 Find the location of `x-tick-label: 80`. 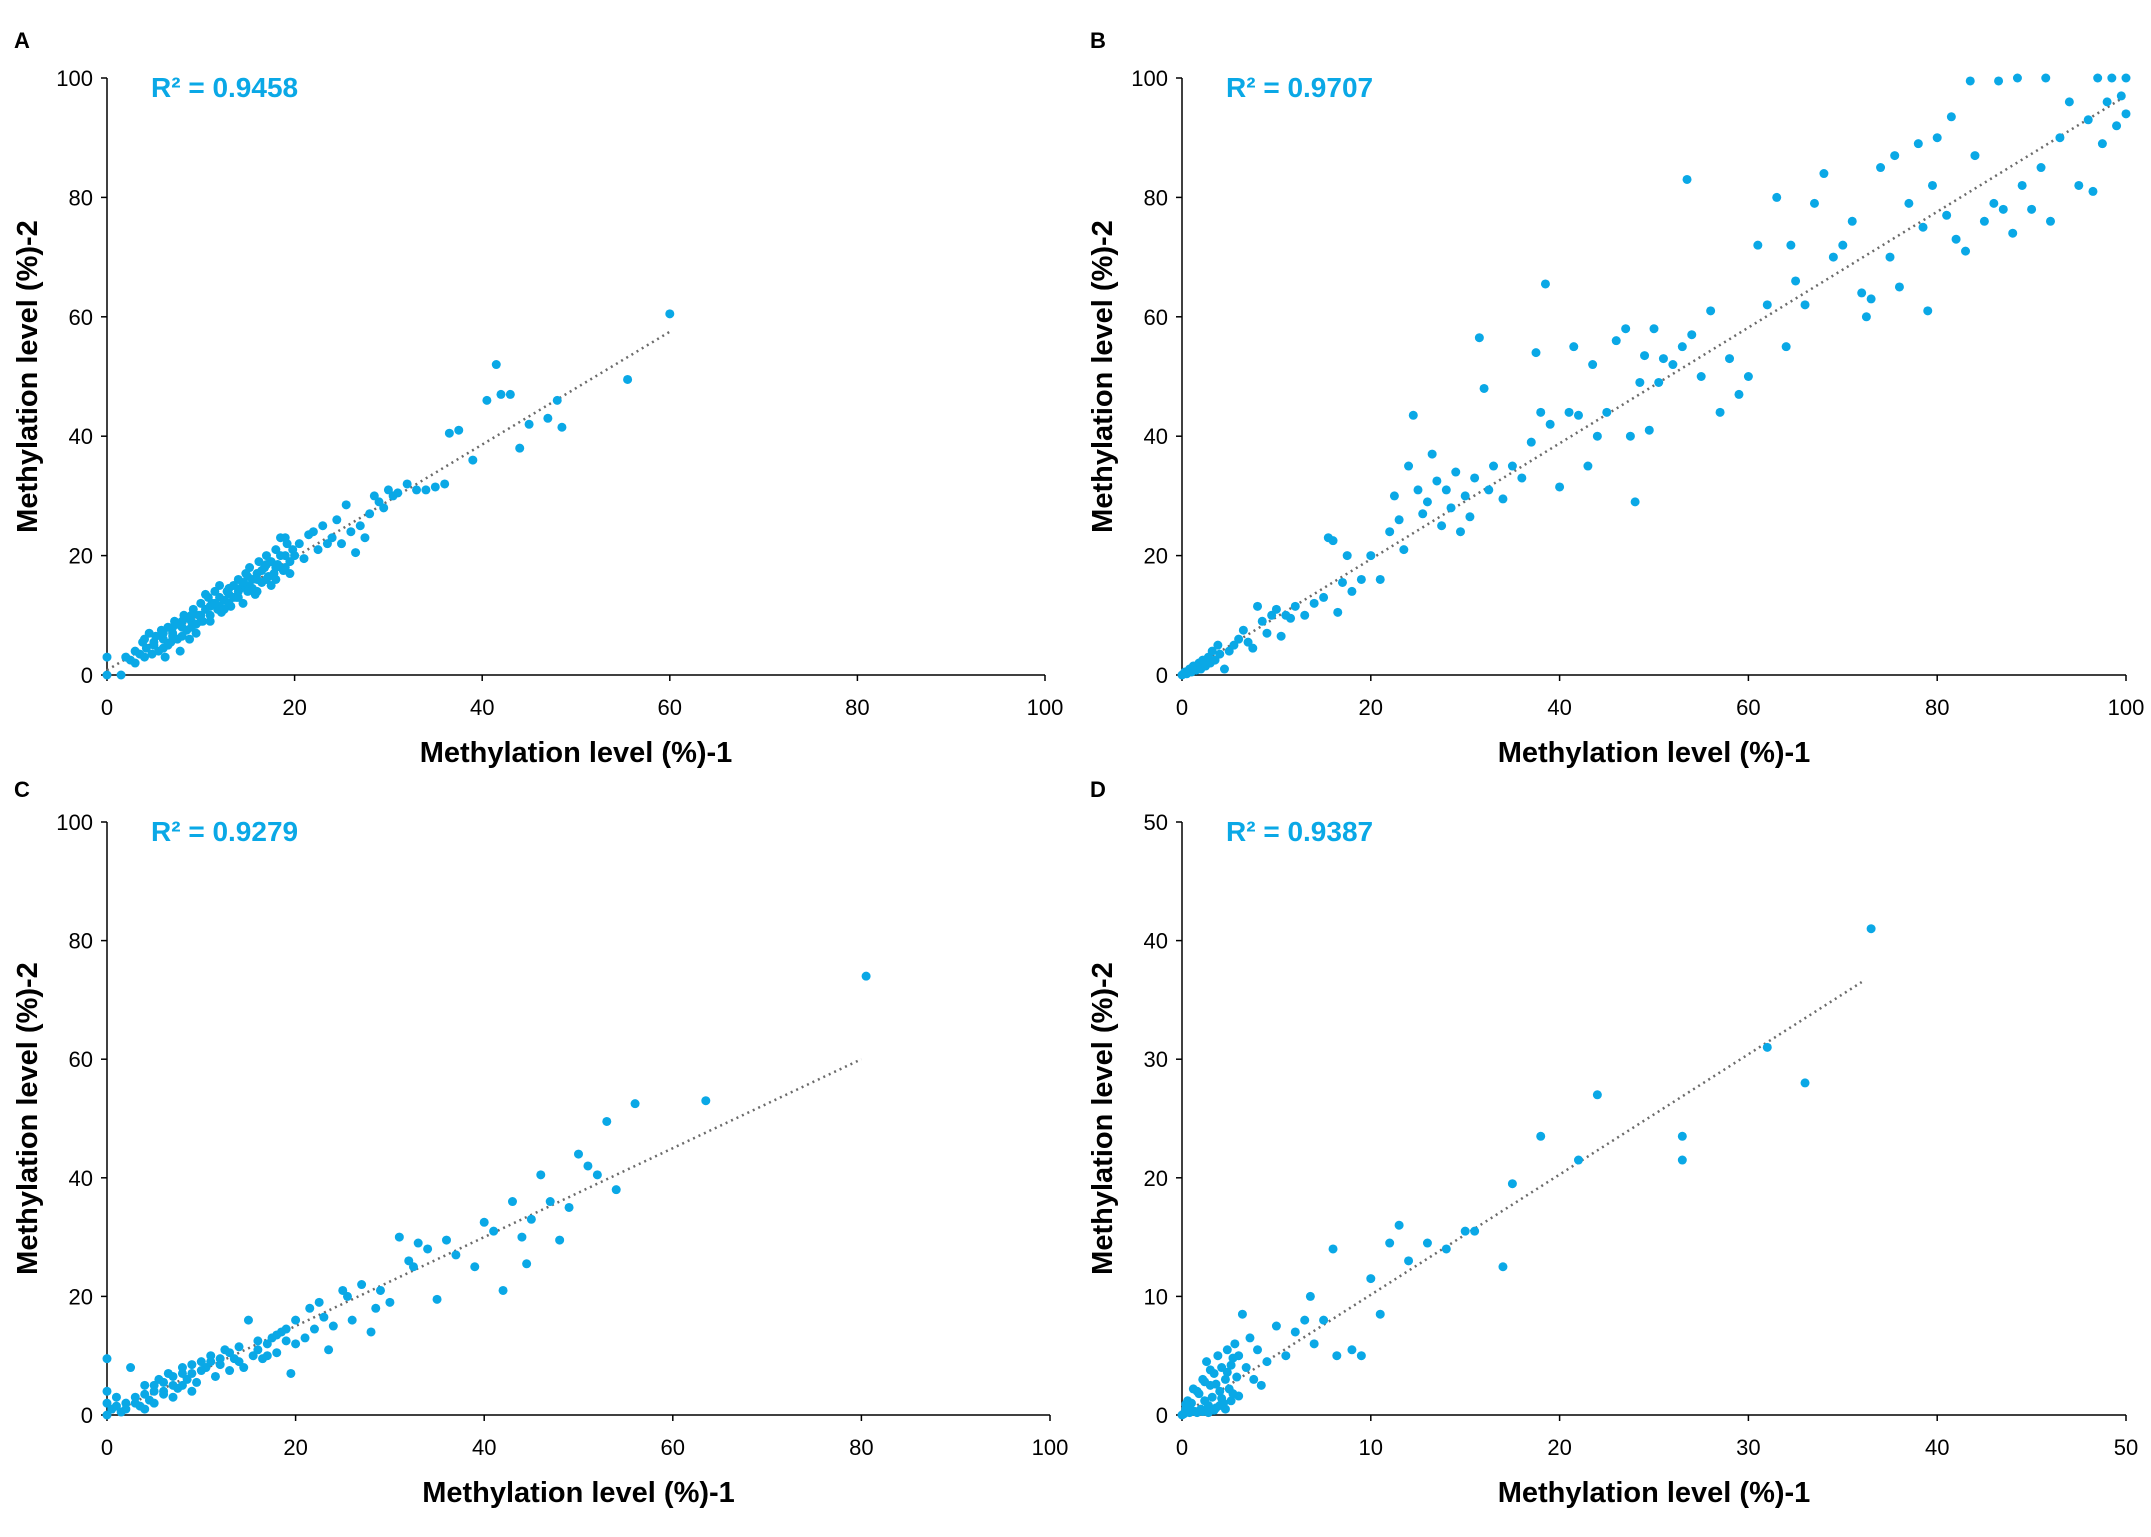

x-tick-label: 80 is located at coordinates (861, 1447).